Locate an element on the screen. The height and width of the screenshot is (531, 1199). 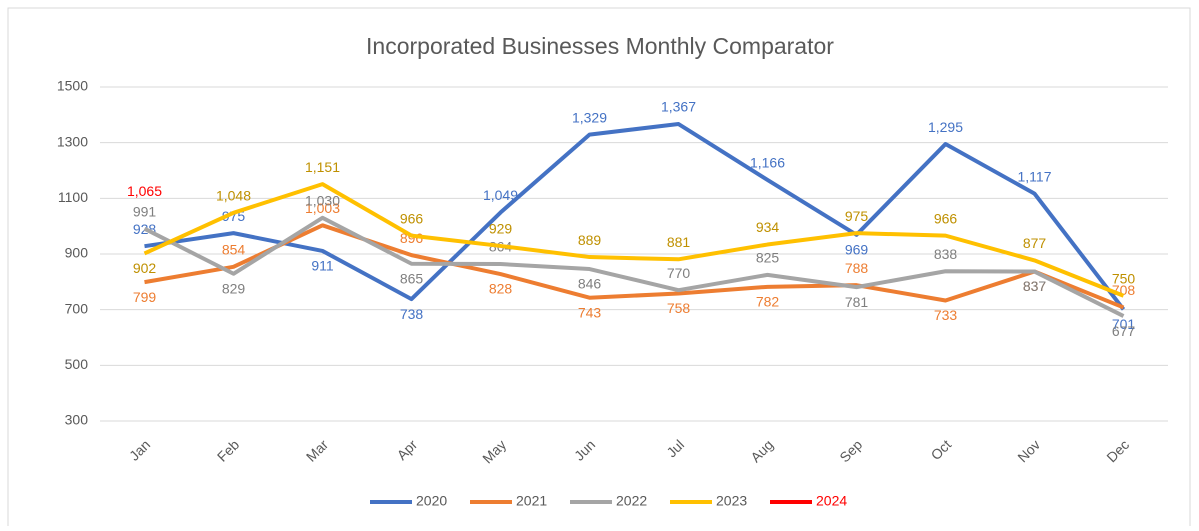
data-label: 911 is located at coordinates (322, 266).